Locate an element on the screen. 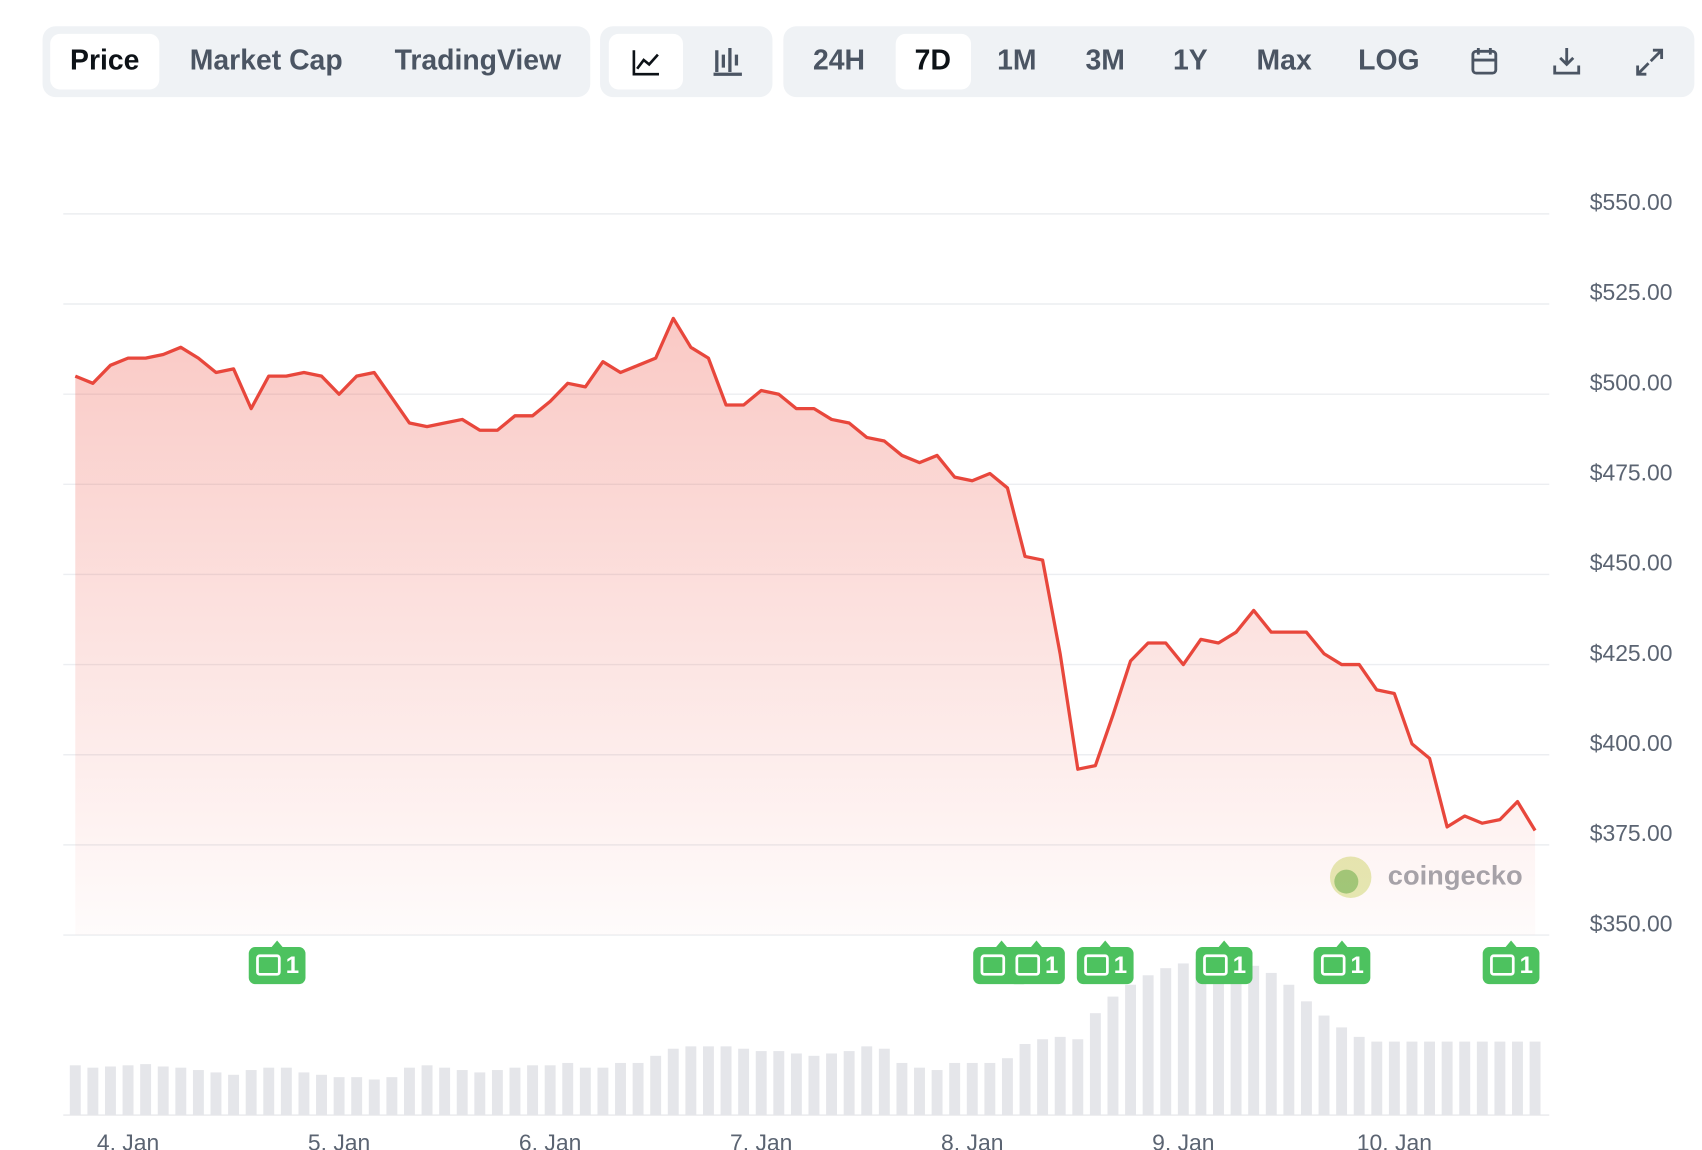  x-tick-label: 5. Jan is located at coordinates (339, 1140).